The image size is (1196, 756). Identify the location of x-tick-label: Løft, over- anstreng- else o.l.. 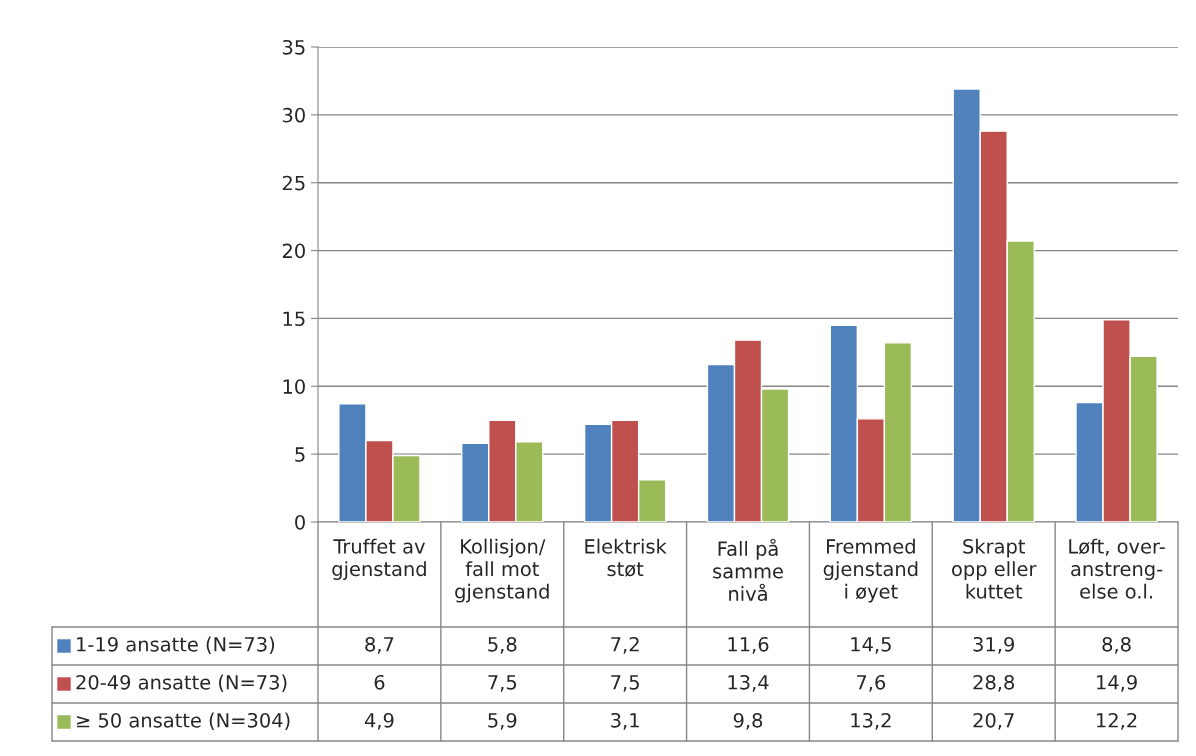
(1117, 568).